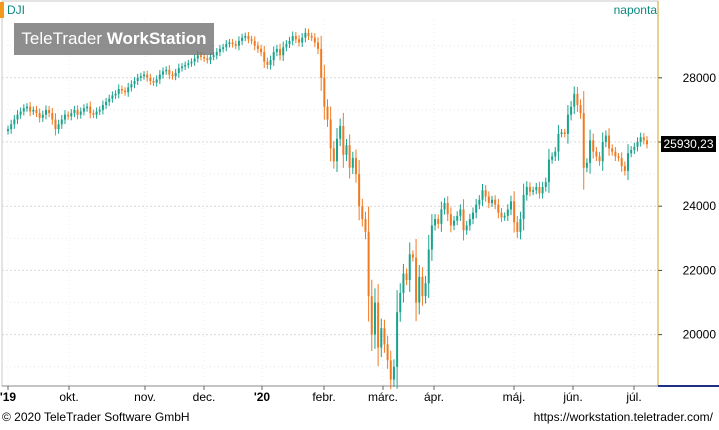 The image size is (719, 430). I want to click on interval-label: naponta, so click(635, 10).